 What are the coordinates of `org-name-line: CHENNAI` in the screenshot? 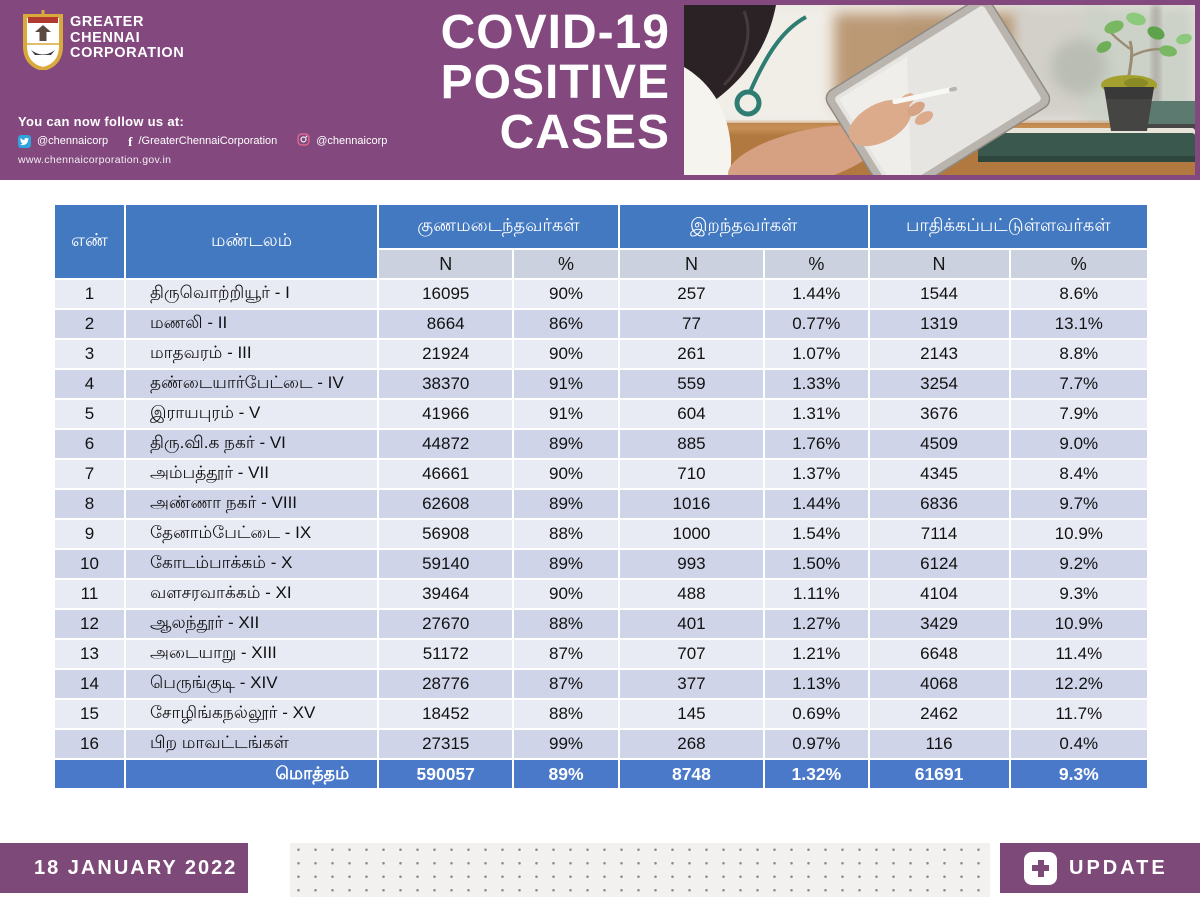 It's located at (105, 37).